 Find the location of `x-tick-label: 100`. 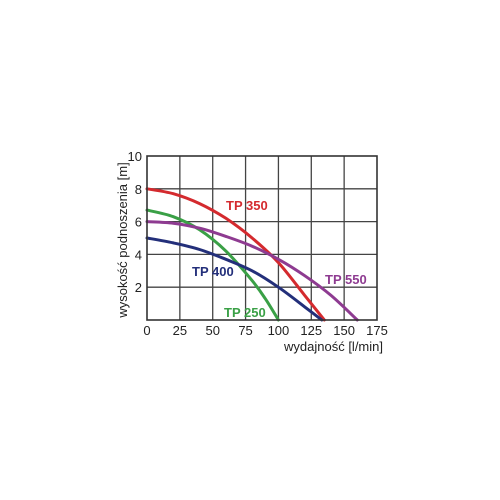

x-tick-label: 100 is located at coordinates (279, 330).